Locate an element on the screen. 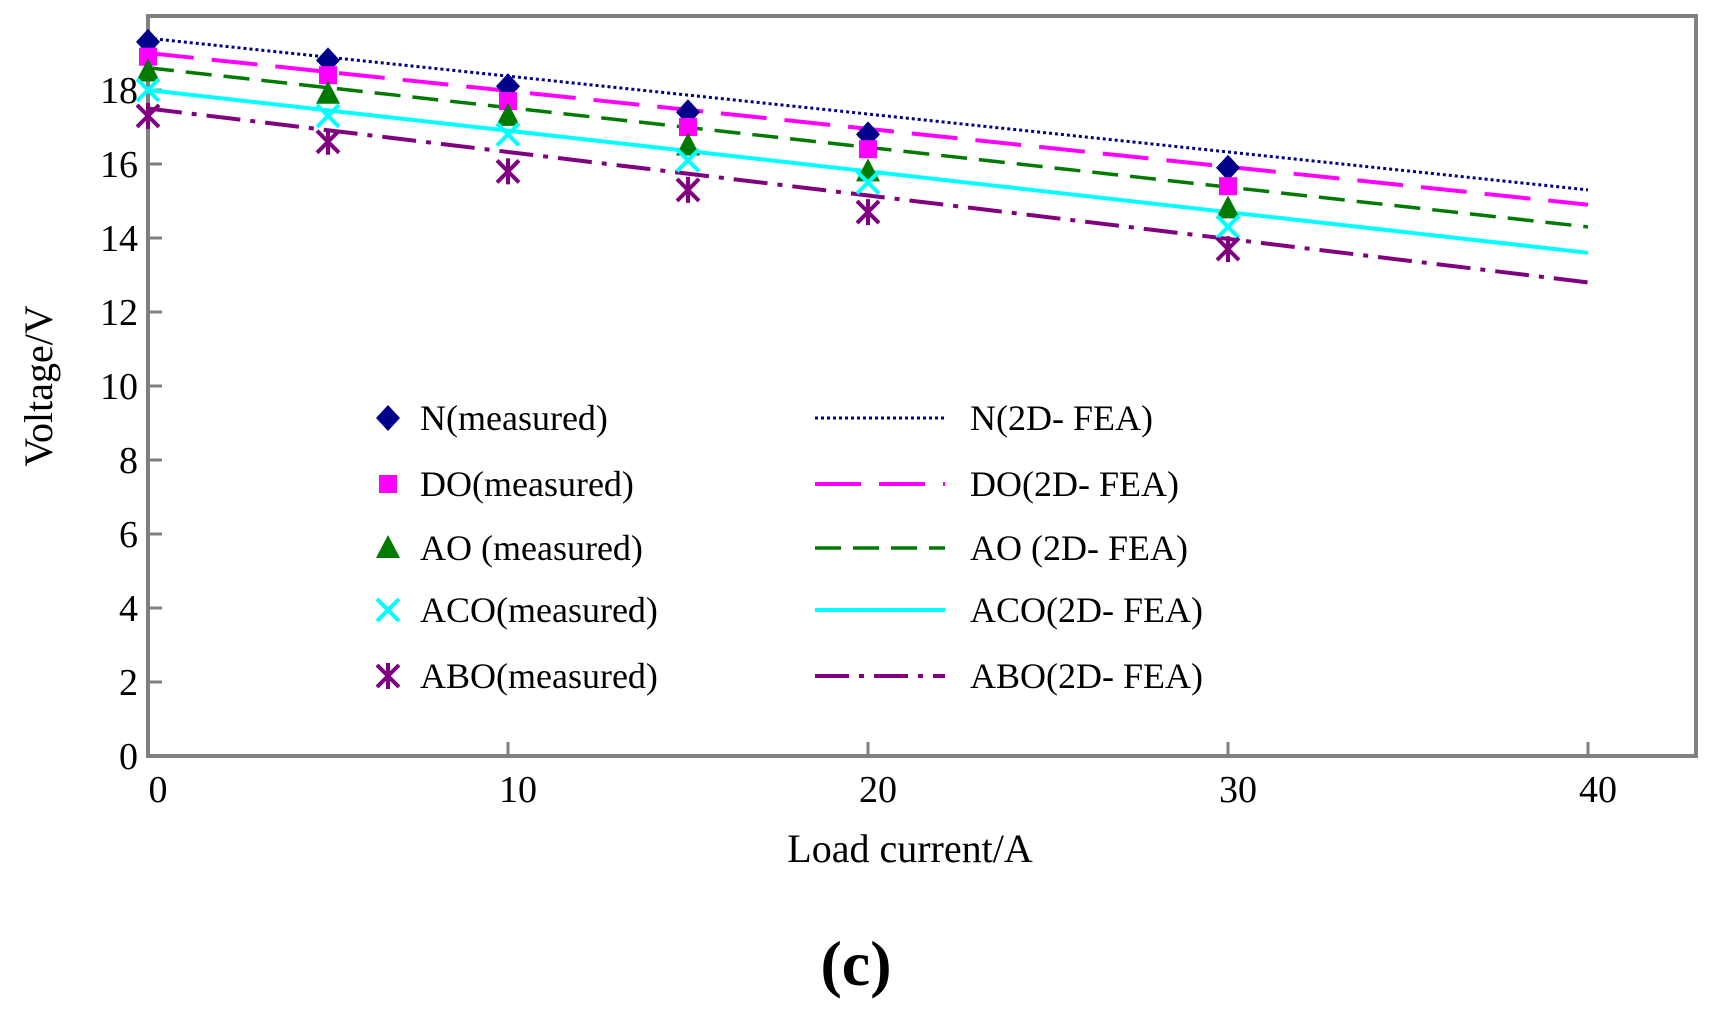  y-axis-ticks: 0 2 4 6 8 10 12 14 16 18 is located at coordinates (131, 424).